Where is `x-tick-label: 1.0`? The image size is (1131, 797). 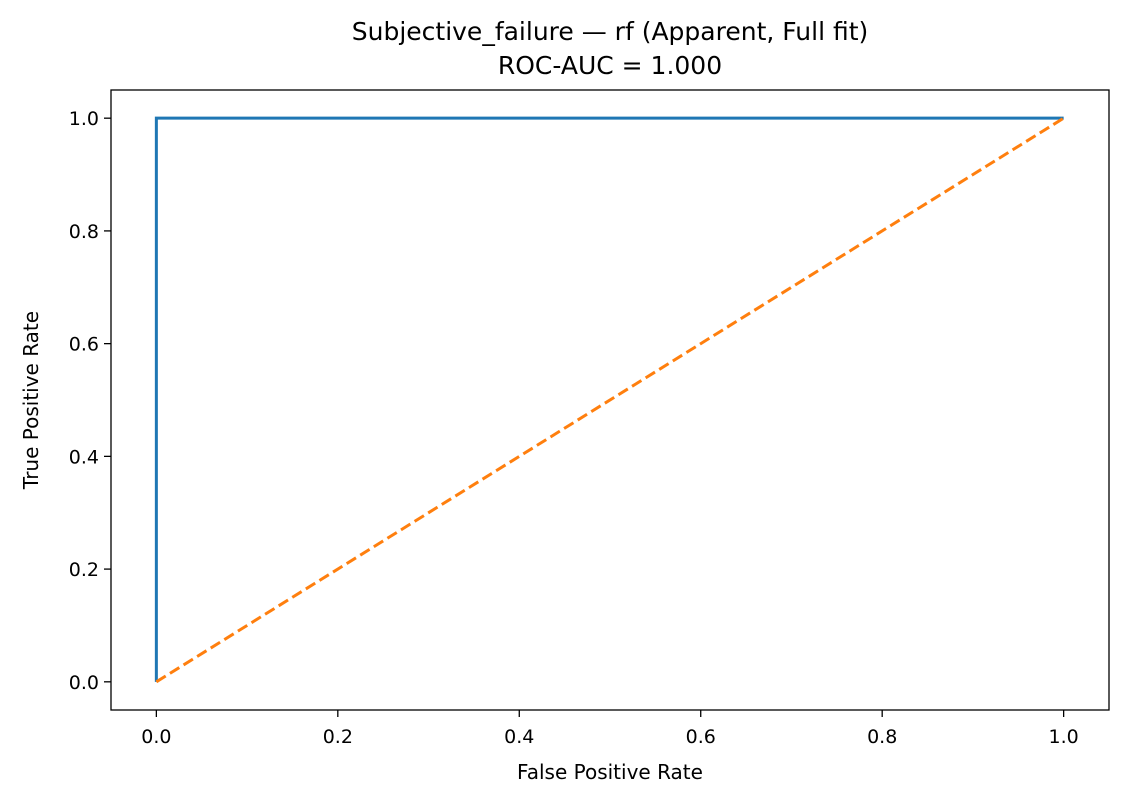
x-tick-label: 1.0 is located at coordinates (1064, 737).